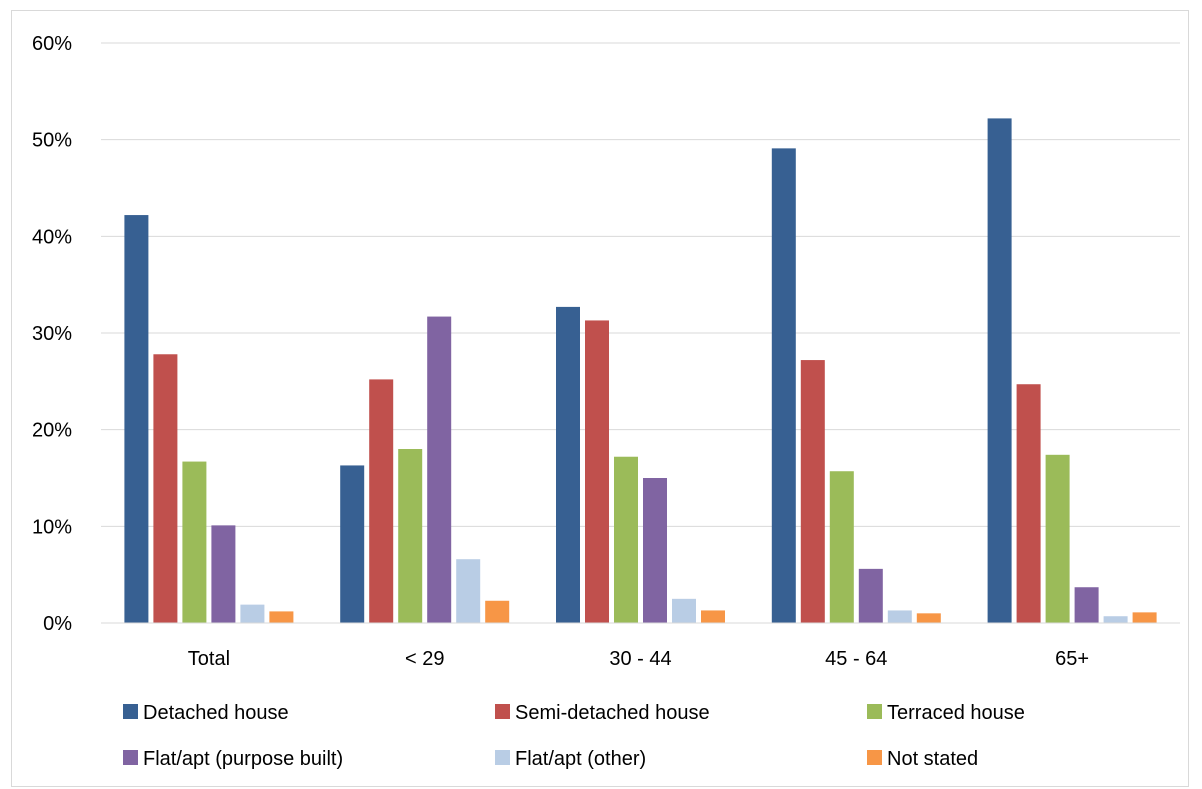 This screenshot has height=789, width=1202. Describe the element at coordinates (956, 713) in the screenshot. I see `legend-label: Terraced house` at that location.